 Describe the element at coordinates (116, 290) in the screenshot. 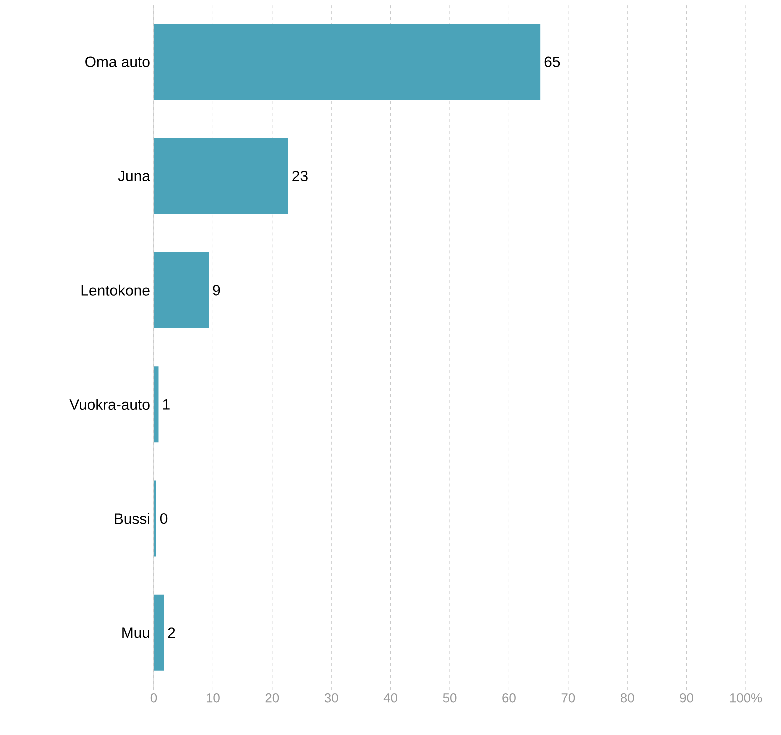

I see `y-tick-label: Lentokone` at that location.